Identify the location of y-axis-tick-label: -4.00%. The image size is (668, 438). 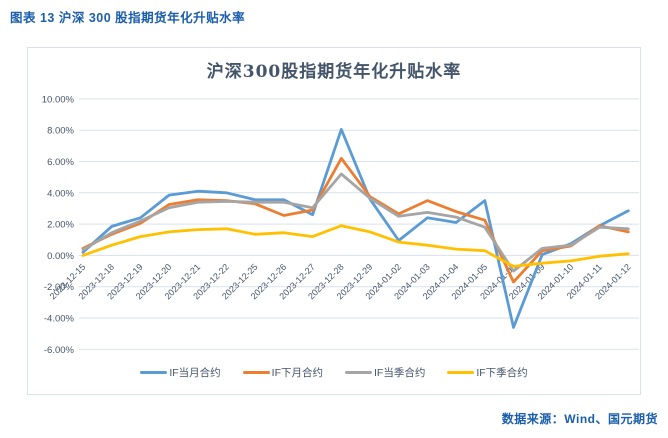
(59, 319).